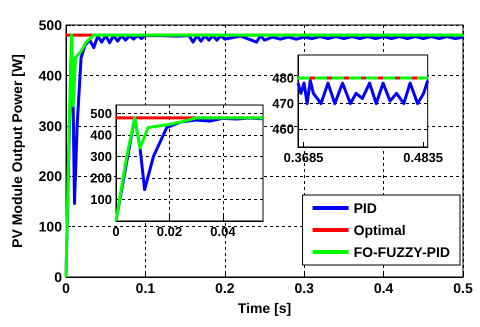  What do you see at coordinates (169, 231) in the screenshot?
I see `x-tick-label: 0.02` at bounding box center [169, 231].